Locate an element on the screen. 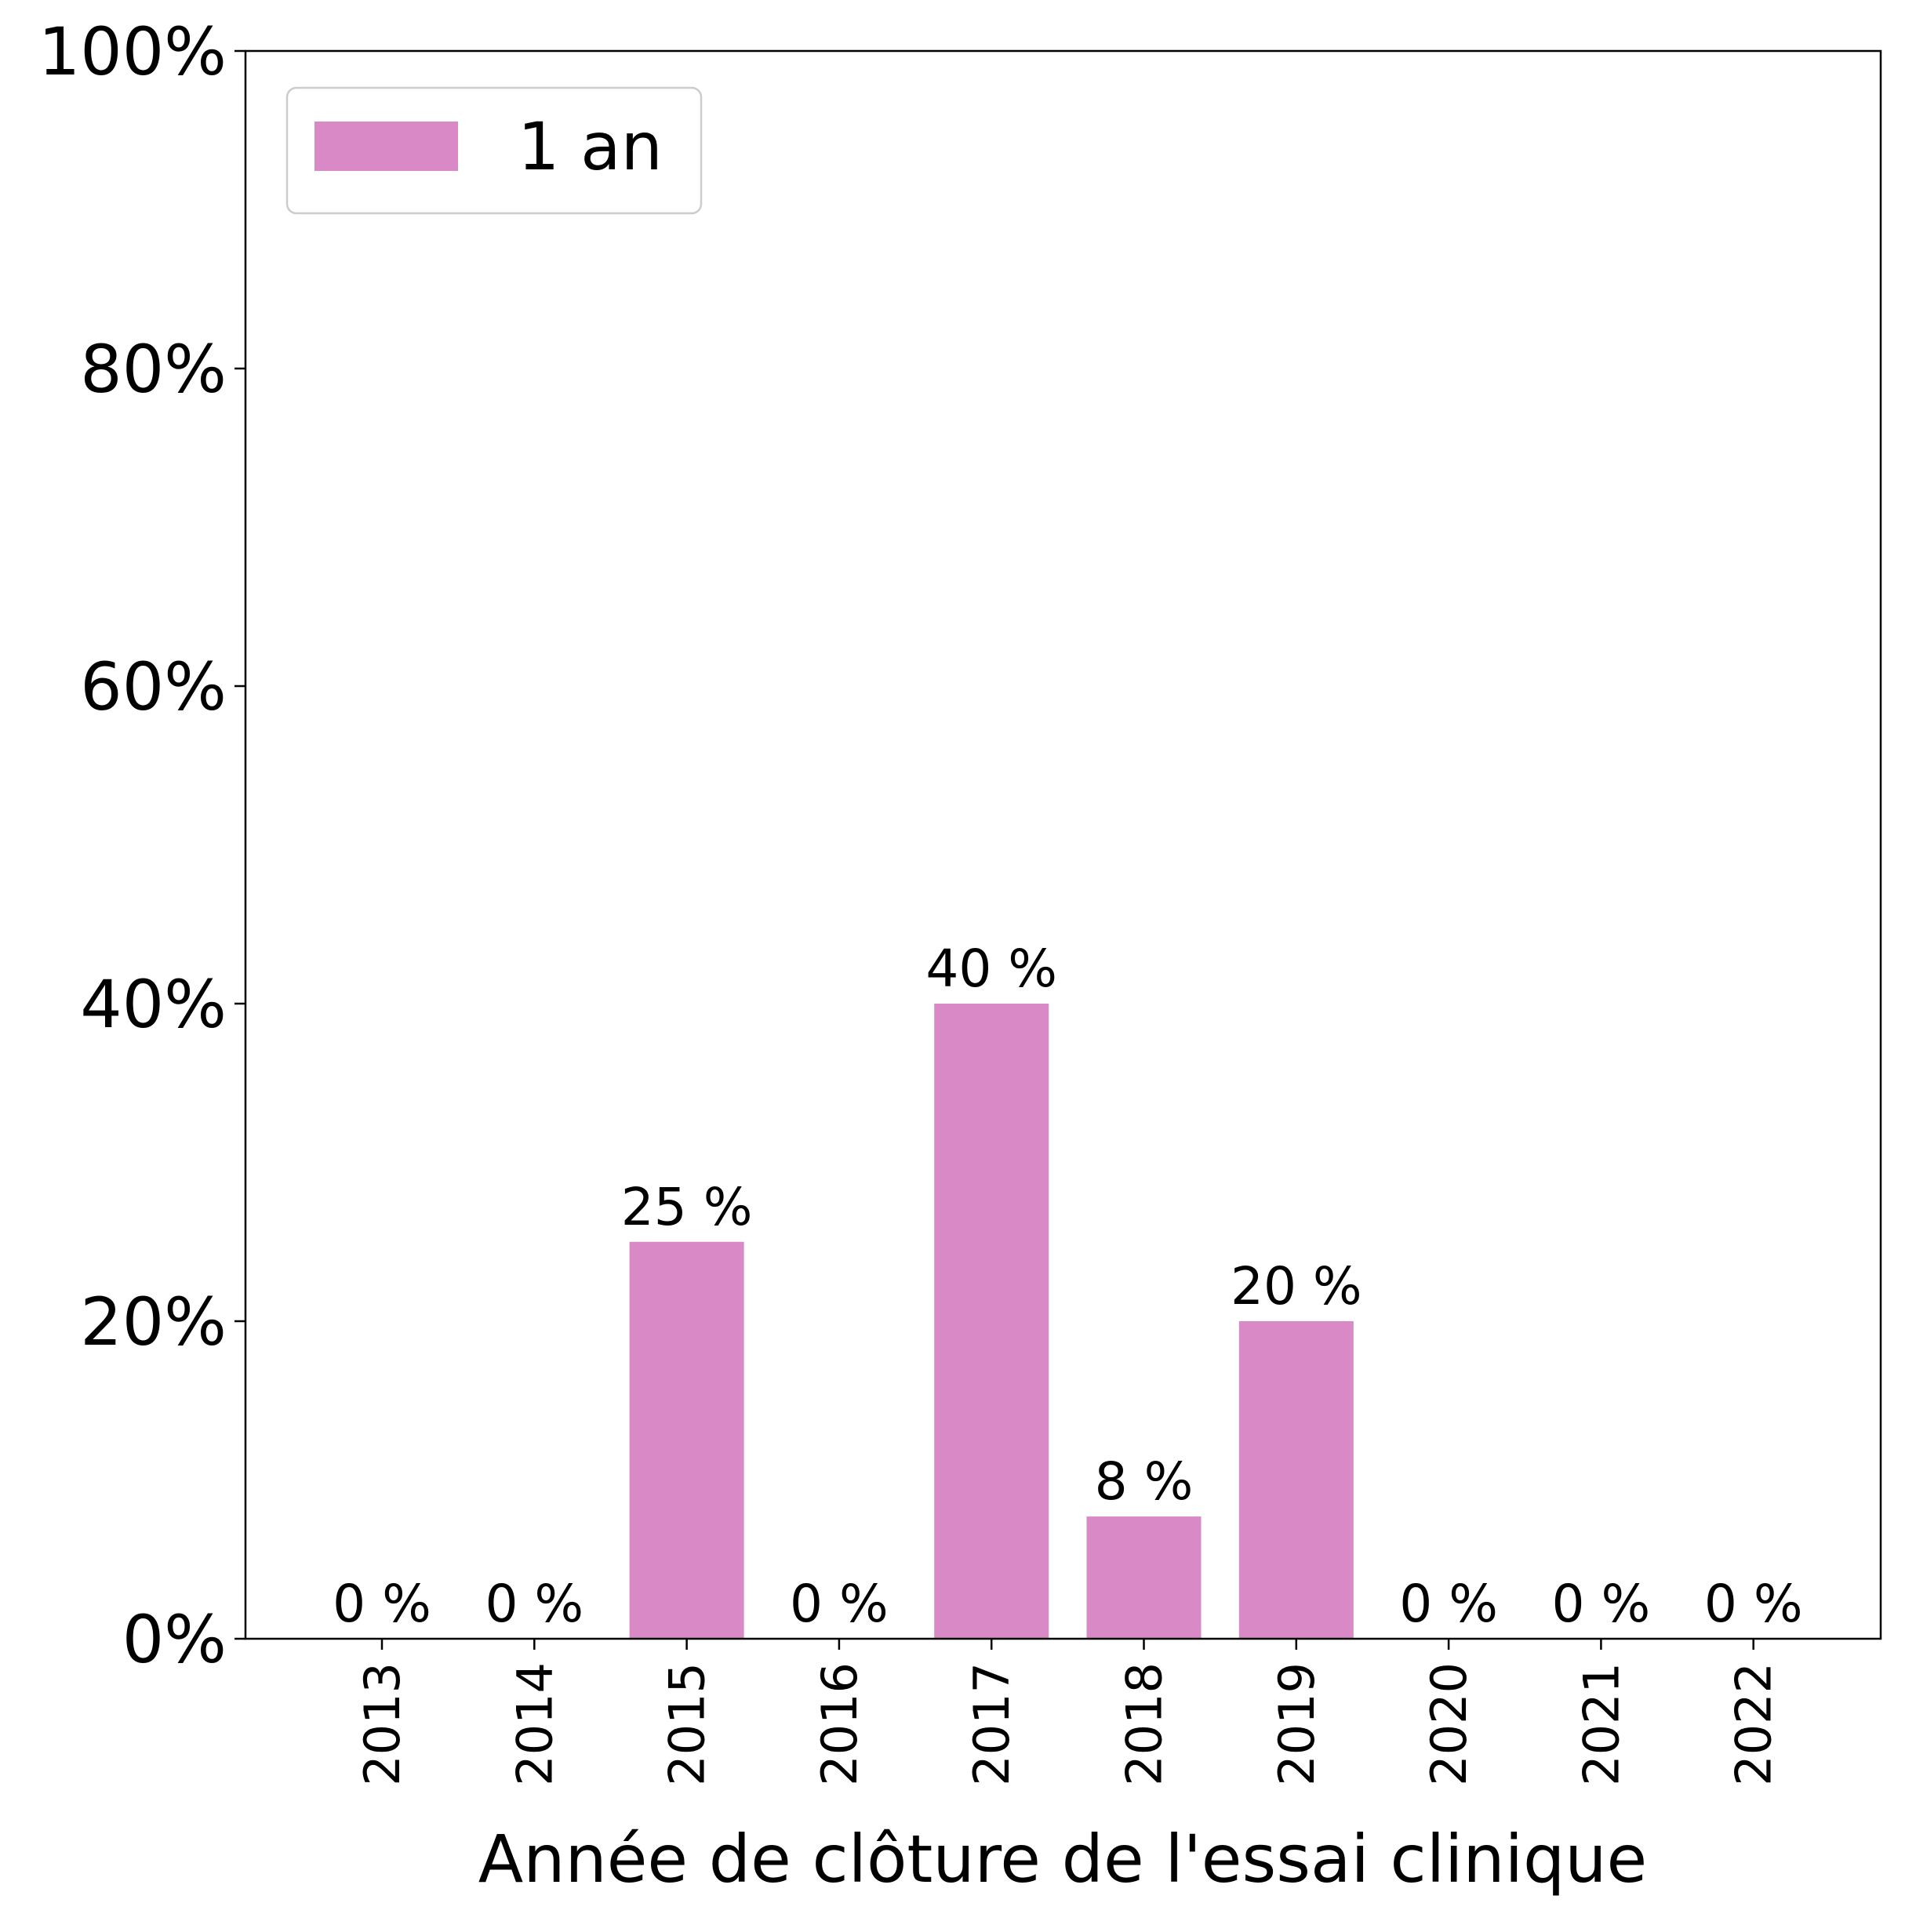 The height and width of the screenshot is (1932, 1916). data-label-2017: 40 % is located at coordinates (991, 969).